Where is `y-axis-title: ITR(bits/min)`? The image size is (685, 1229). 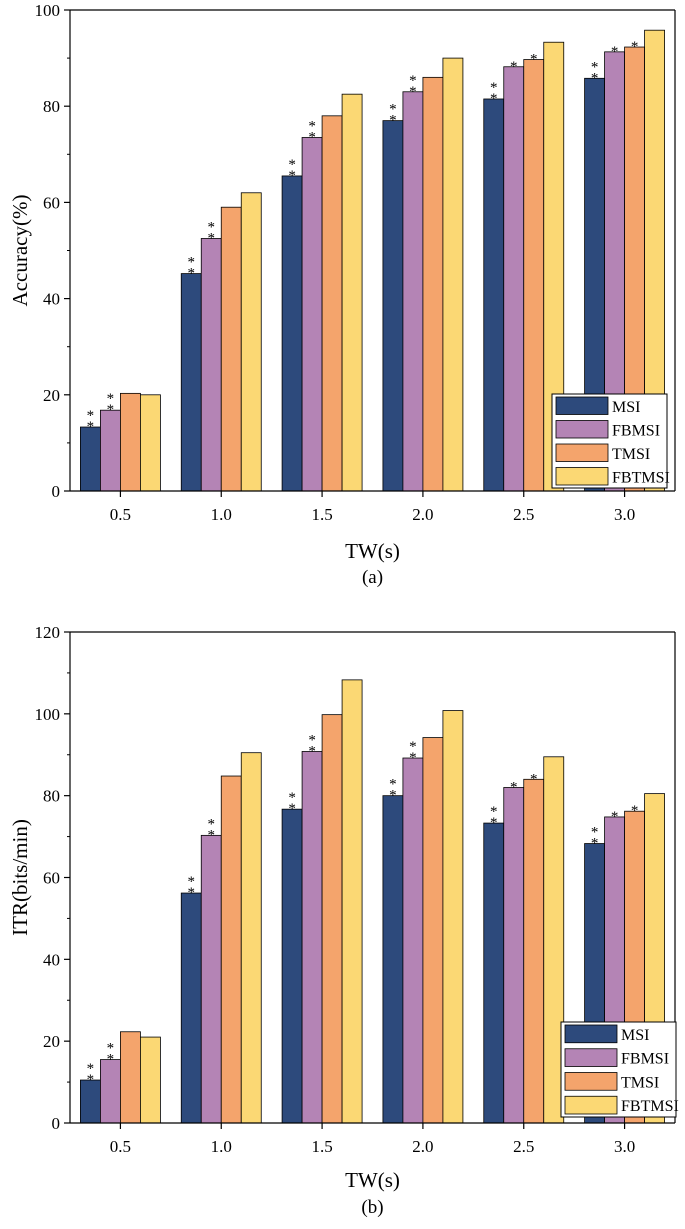 y-axis-title: ITR(bits/min) is located at coordinates (20, 877).